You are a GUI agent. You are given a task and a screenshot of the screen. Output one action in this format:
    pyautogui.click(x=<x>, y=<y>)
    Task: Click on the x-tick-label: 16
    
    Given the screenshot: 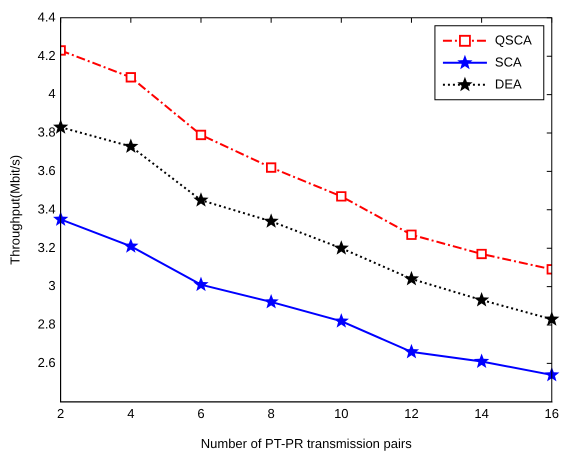 What is the action you would take?
    pyautogui.click(x=552, y=414)
    